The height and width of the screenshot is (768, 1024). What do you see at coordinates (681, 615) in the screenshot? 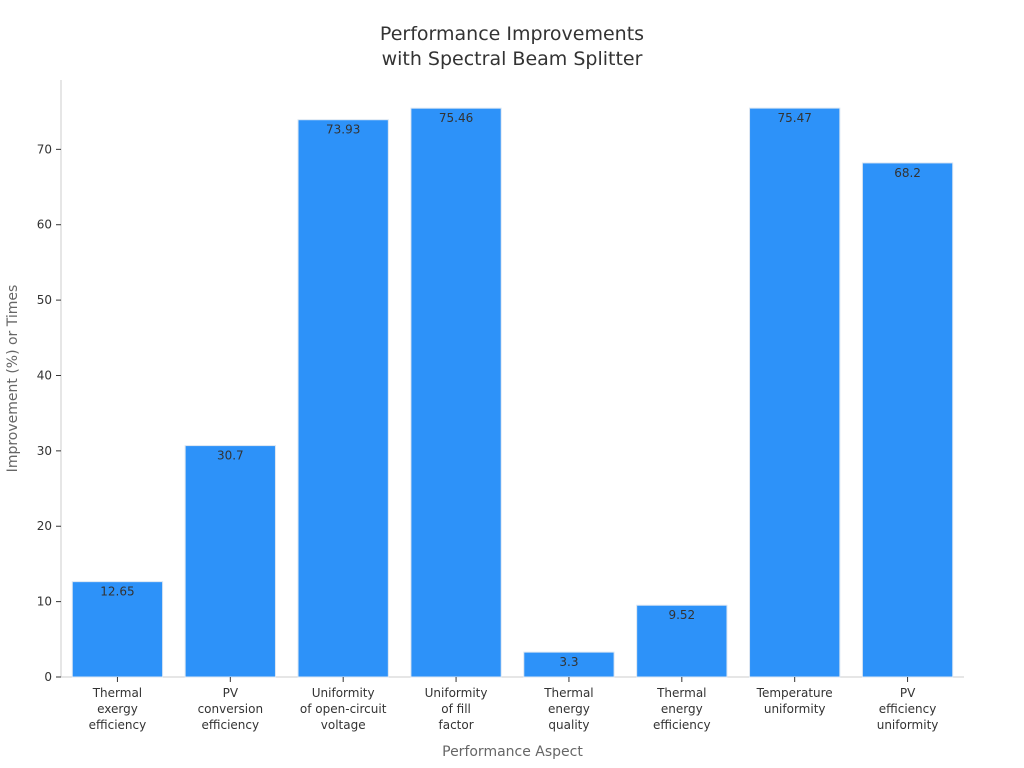
I see `bar-value-label: 9.52` at bounding box center [681, 615].